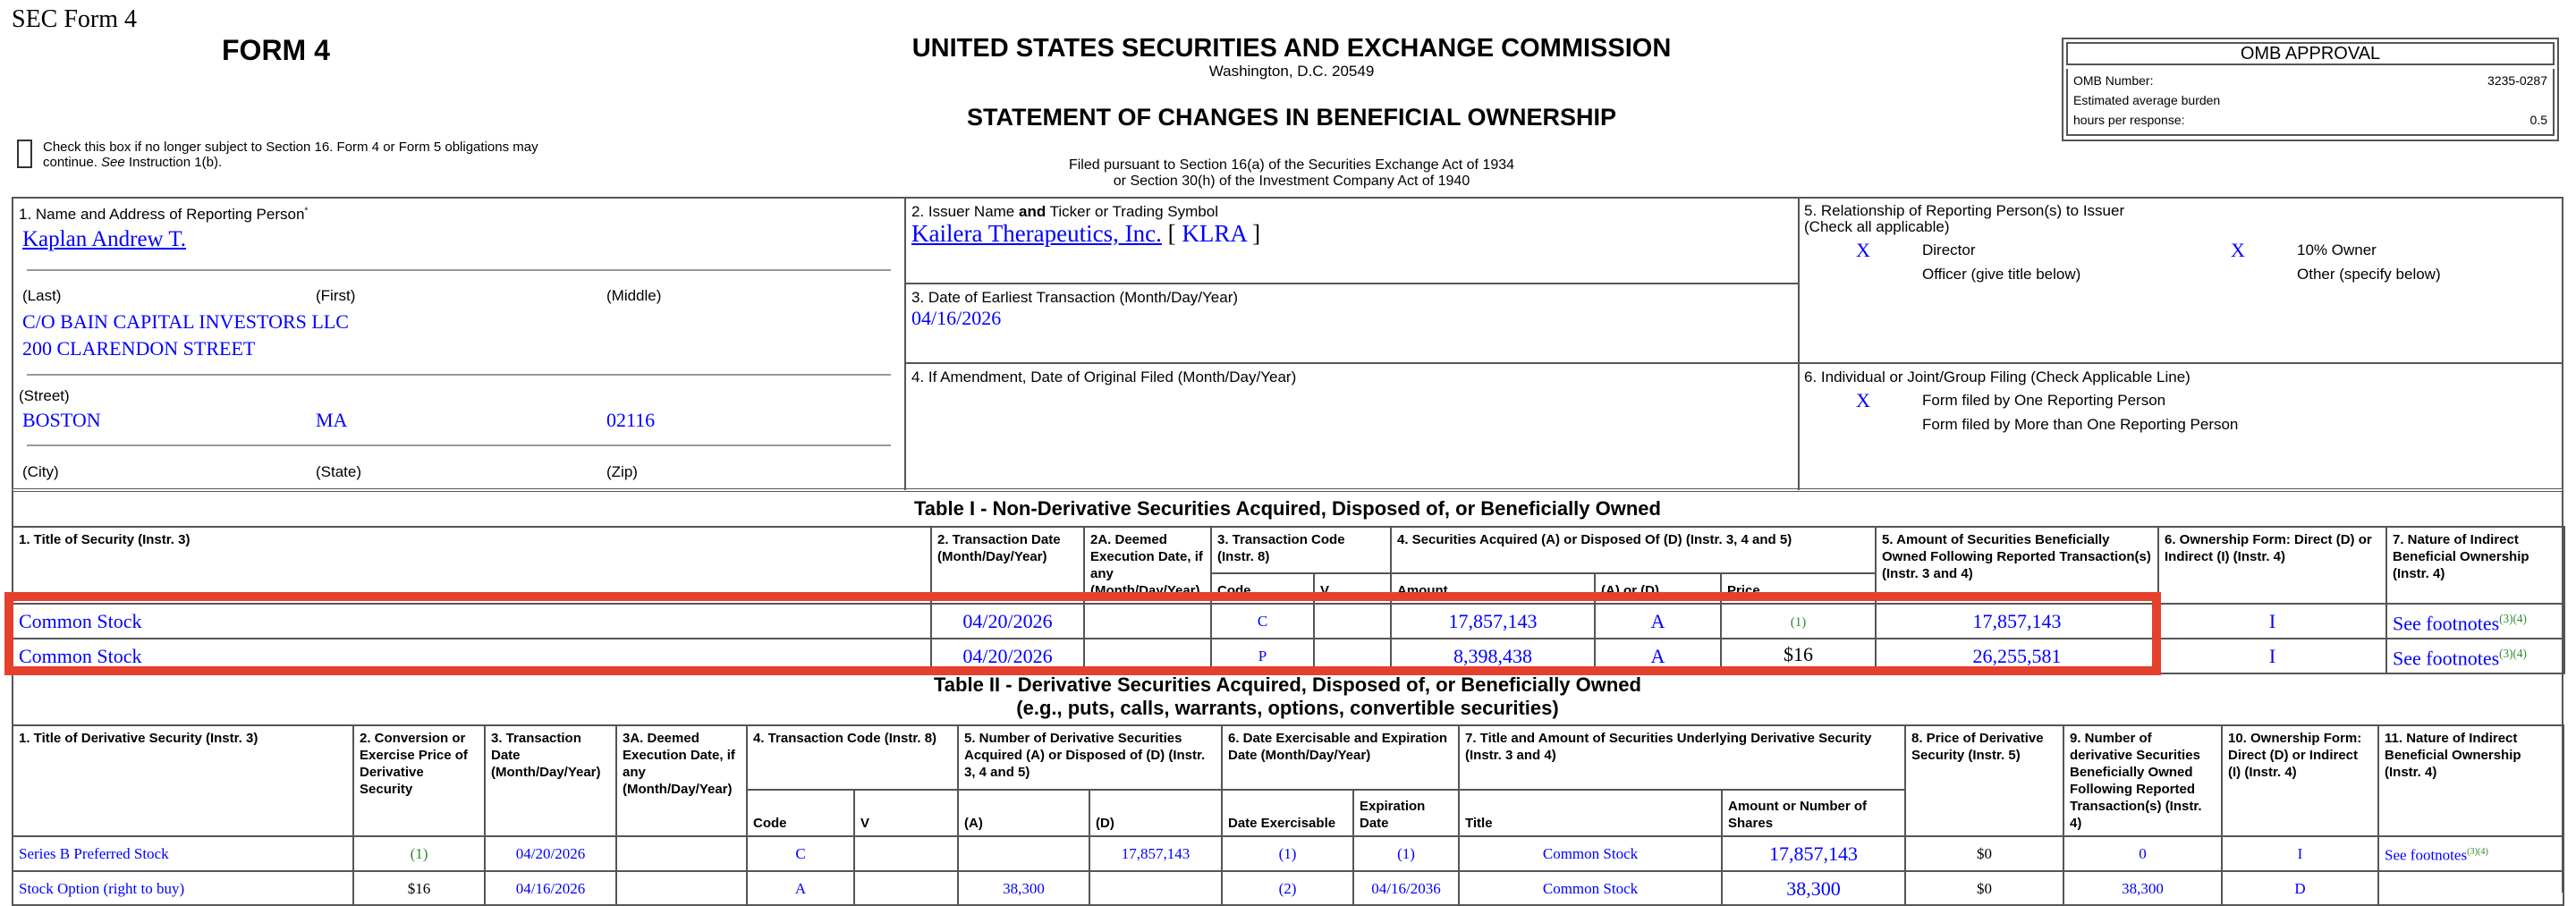 The image size is (2576, 906). What do you see at coordinates (1406, 854) in the screenshot?
I see `expiration-date: (1)` at bounding box center [1406, 854].